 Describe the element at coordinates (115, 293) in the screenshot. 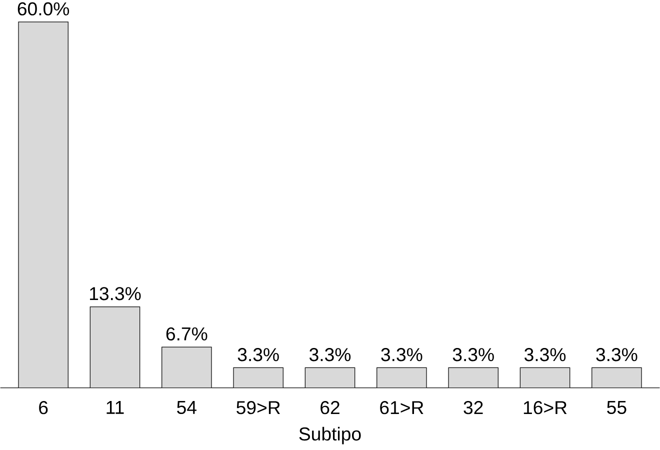

I see `data-label: 13.3%` at that location.